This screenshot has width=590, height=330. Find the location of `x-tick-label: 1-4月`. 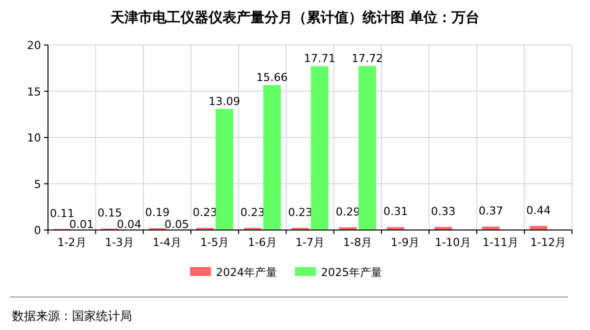

x-tick-label: 1-4月 is located at coordinates (167, 242).